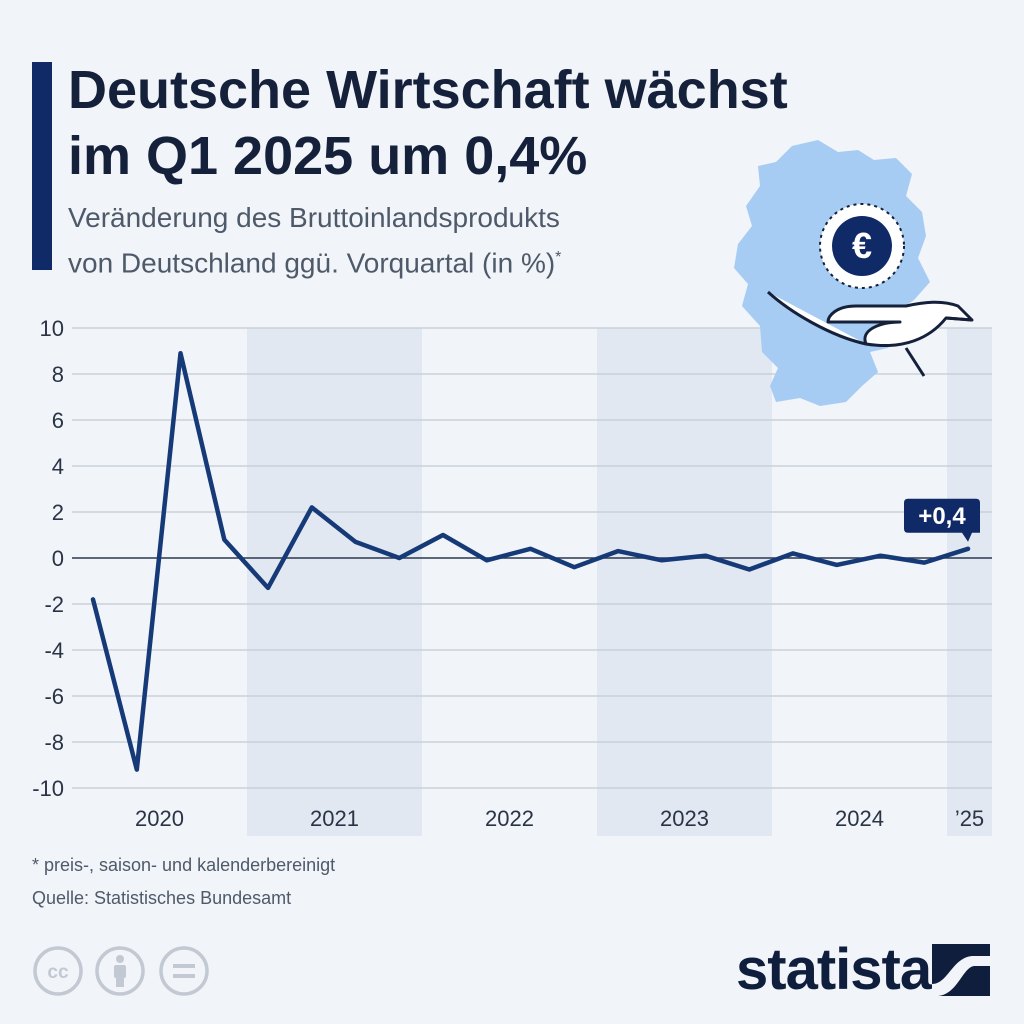  Describe the element at coordinates (314, 217) in the screenshot. I see `subtitle-line-1: Veränderung des Bruttoinlandsprodukts` at that location.